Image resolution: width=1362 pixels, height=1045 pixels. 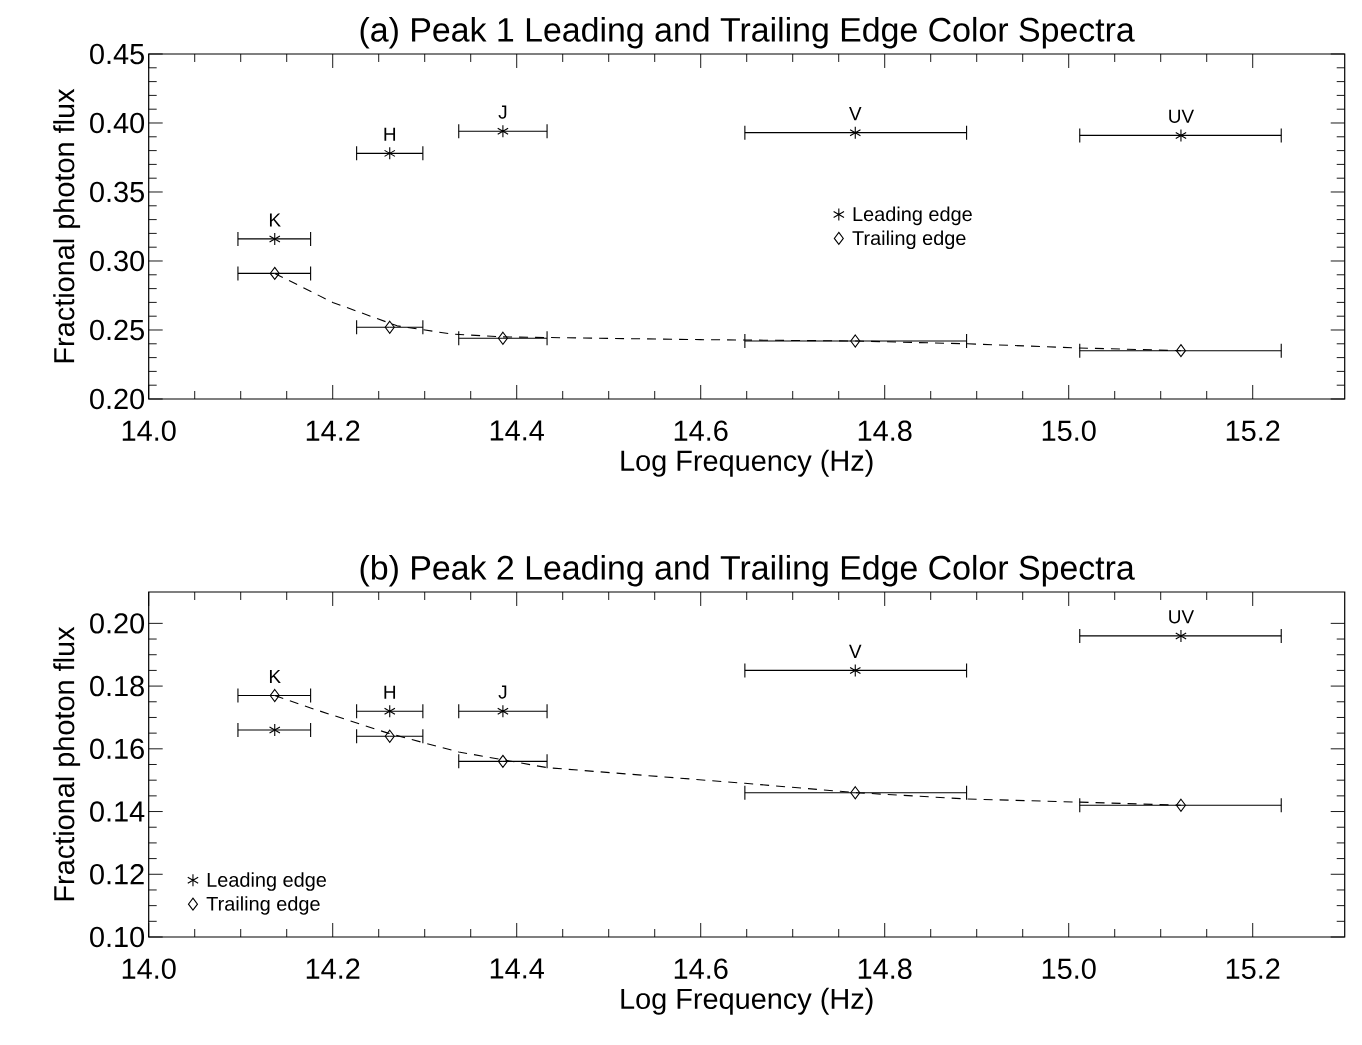 I want to click on y-tick-label: 0.16, so click(x=117, y=749).